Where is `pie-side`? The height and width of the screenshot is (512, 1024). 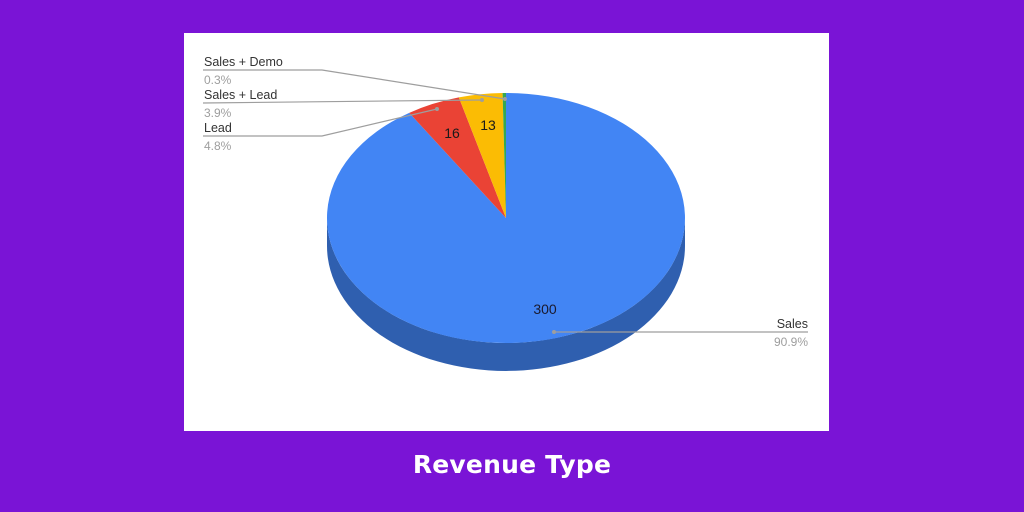 pie-side is located at coordinates (506, 294).